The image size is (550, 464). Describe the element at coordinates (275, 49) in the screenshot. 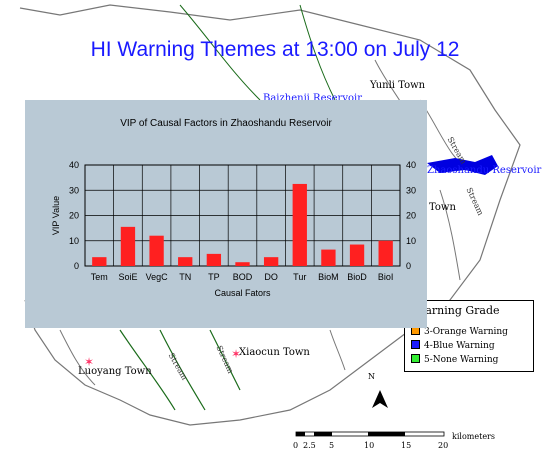

I see `page-title: HI Warning Themes at 13:00 on July 12` at that location.